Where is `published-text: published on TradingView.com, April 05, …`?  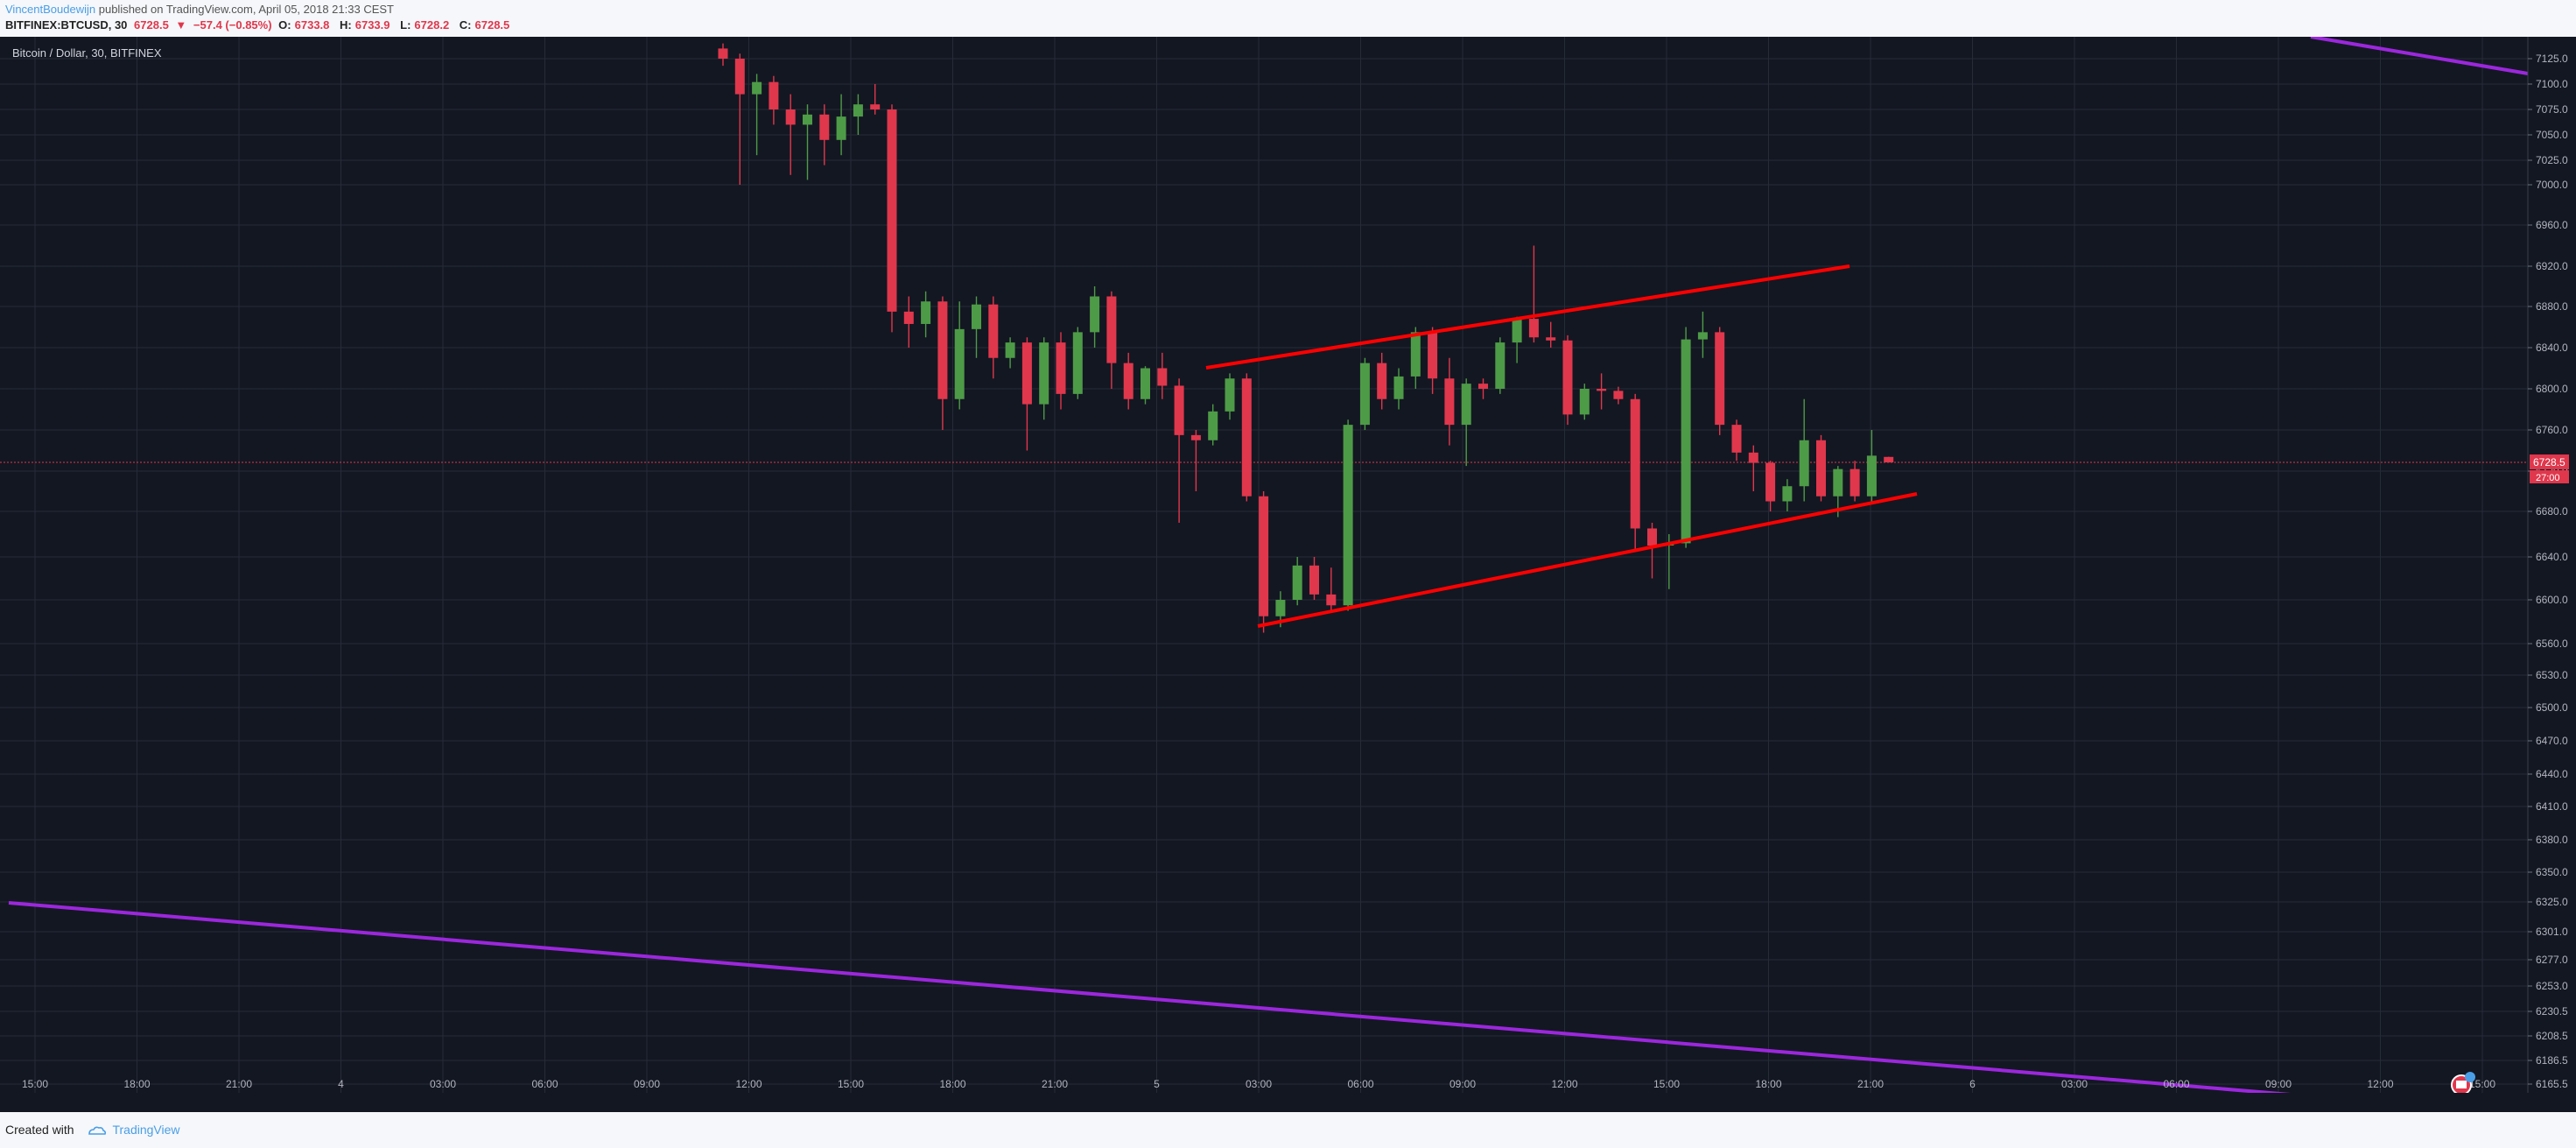 published-text: published on TradingView.com, April 05, … is located at coordinates (245, 9).